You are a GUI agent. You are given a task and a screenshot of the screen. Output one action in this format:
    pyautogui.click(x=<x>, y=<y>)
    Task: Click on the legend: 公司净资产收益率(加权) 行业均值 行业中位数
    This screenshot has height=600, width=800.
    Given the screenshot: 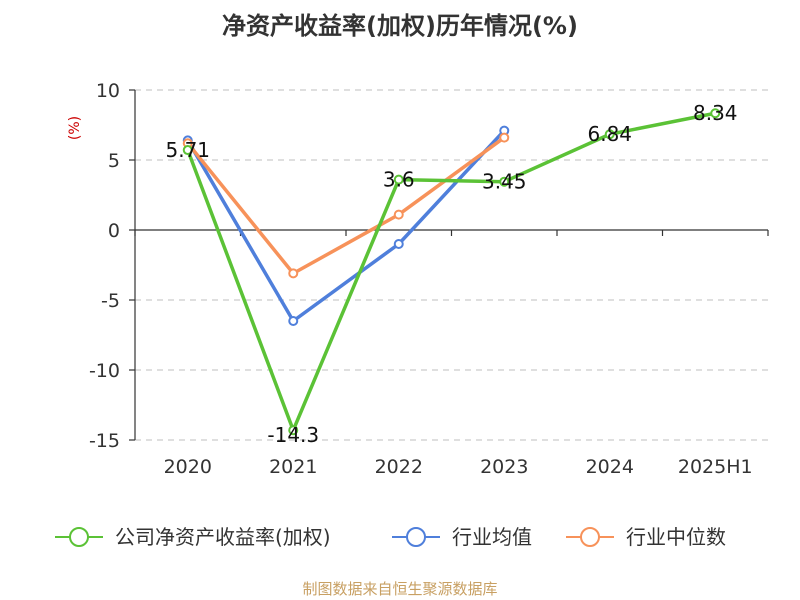 What is the action you would take?
    pyautogui.click(x=390, y=537)
    